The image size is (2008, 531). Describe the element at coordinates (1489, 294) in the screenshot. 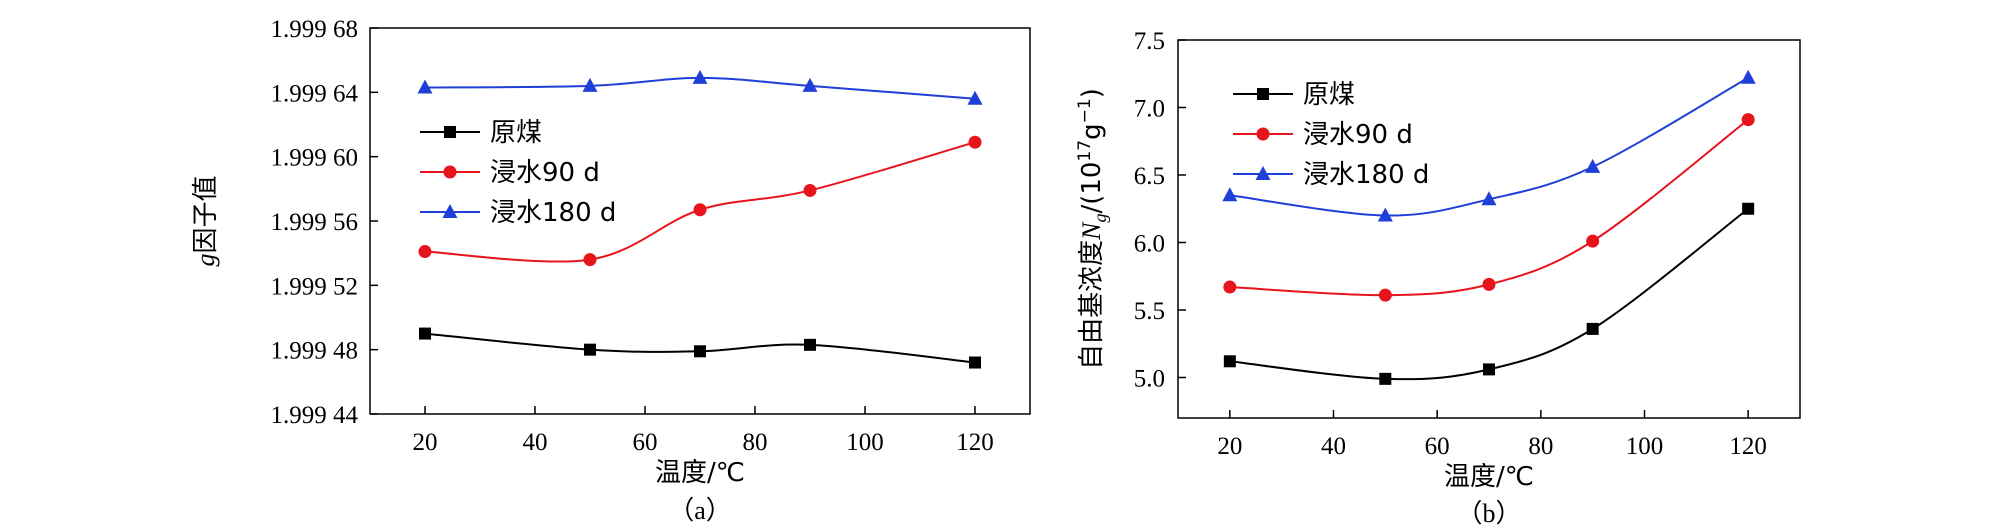

I see `series-line` at that location.